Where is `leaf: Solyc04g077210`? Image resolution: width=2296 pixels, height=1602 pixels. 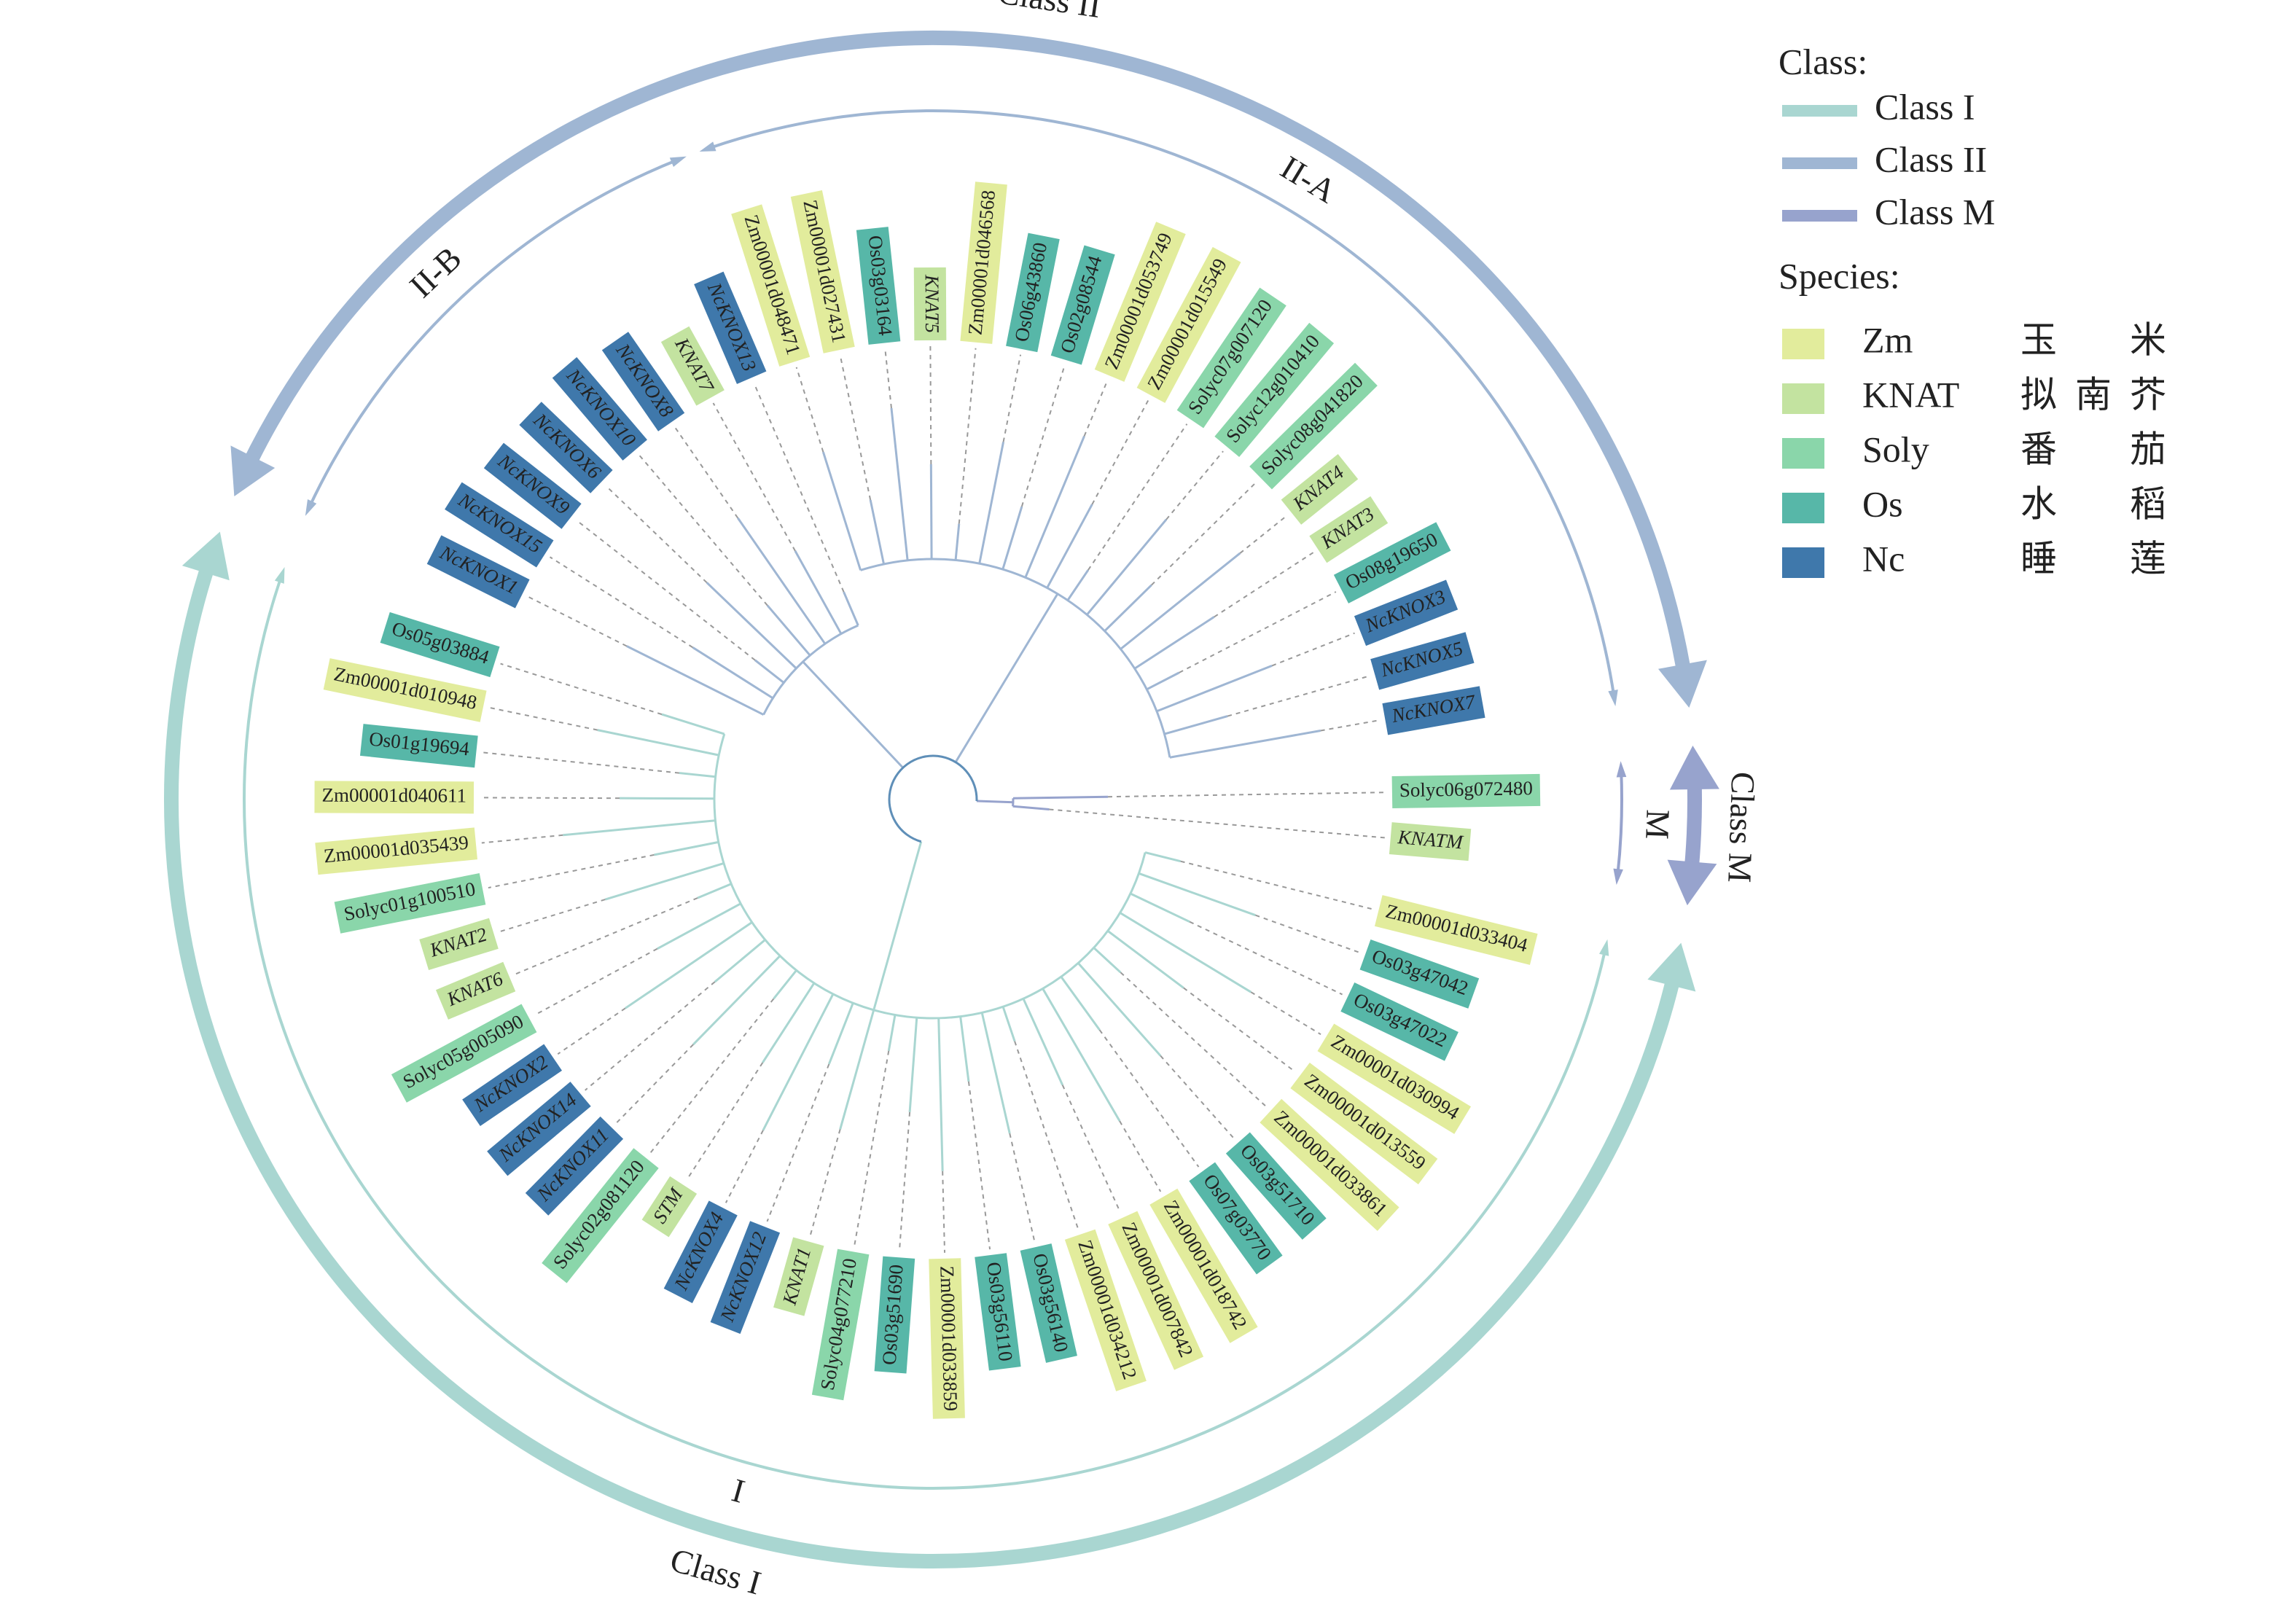
leaf: Solyc04g077210 is located at coordinates (840, 1325).